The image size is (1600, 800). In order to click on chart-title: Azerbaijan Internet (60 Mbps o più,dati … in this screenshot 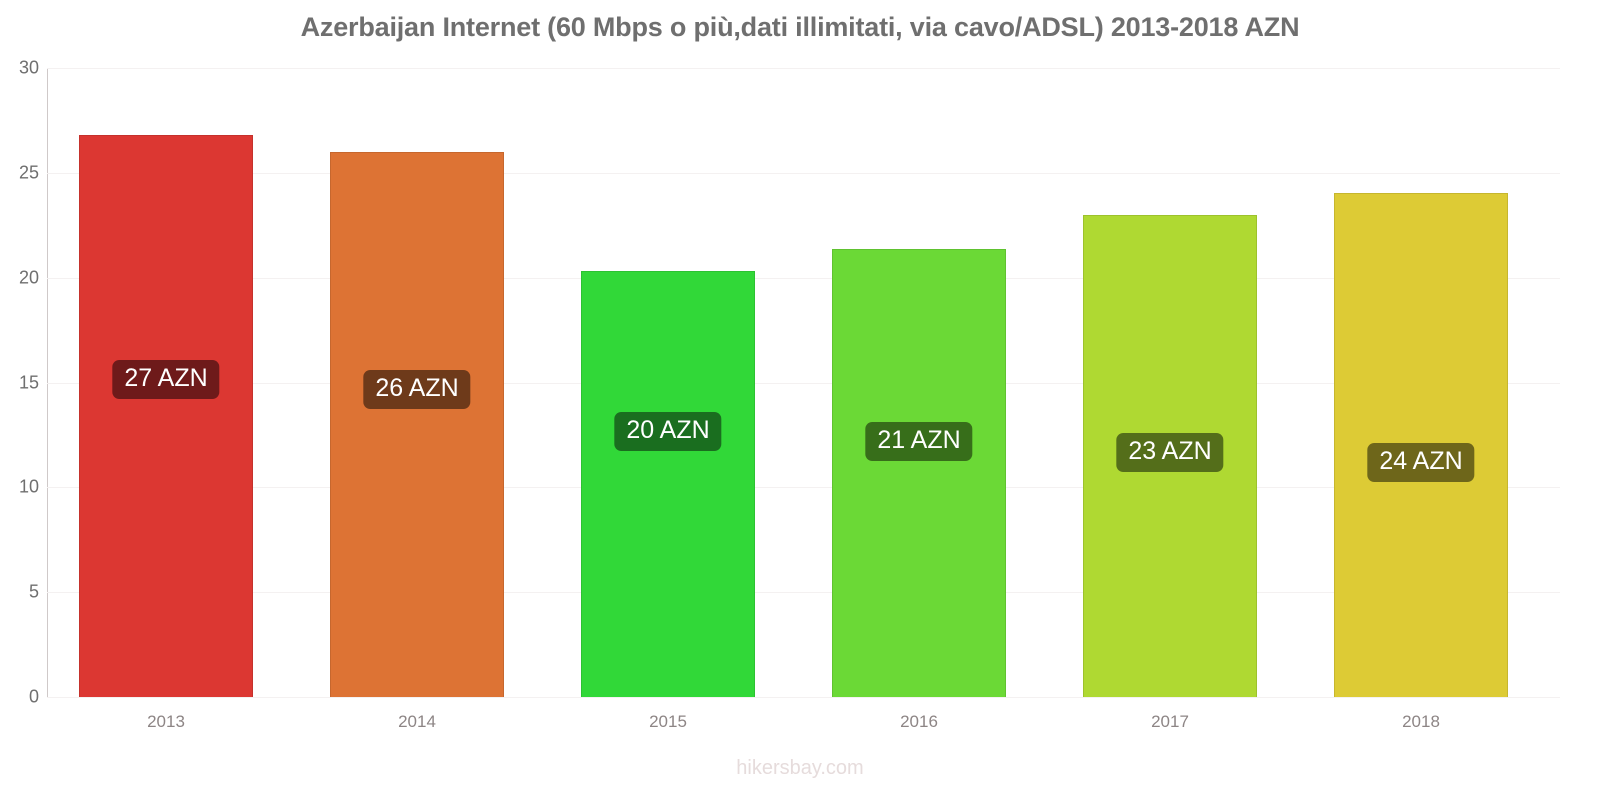, I will do `click(800, 27)`.